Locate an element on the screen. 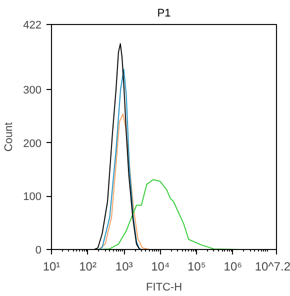  x-tick-label: 10³ is located at coordinates (124, 267).